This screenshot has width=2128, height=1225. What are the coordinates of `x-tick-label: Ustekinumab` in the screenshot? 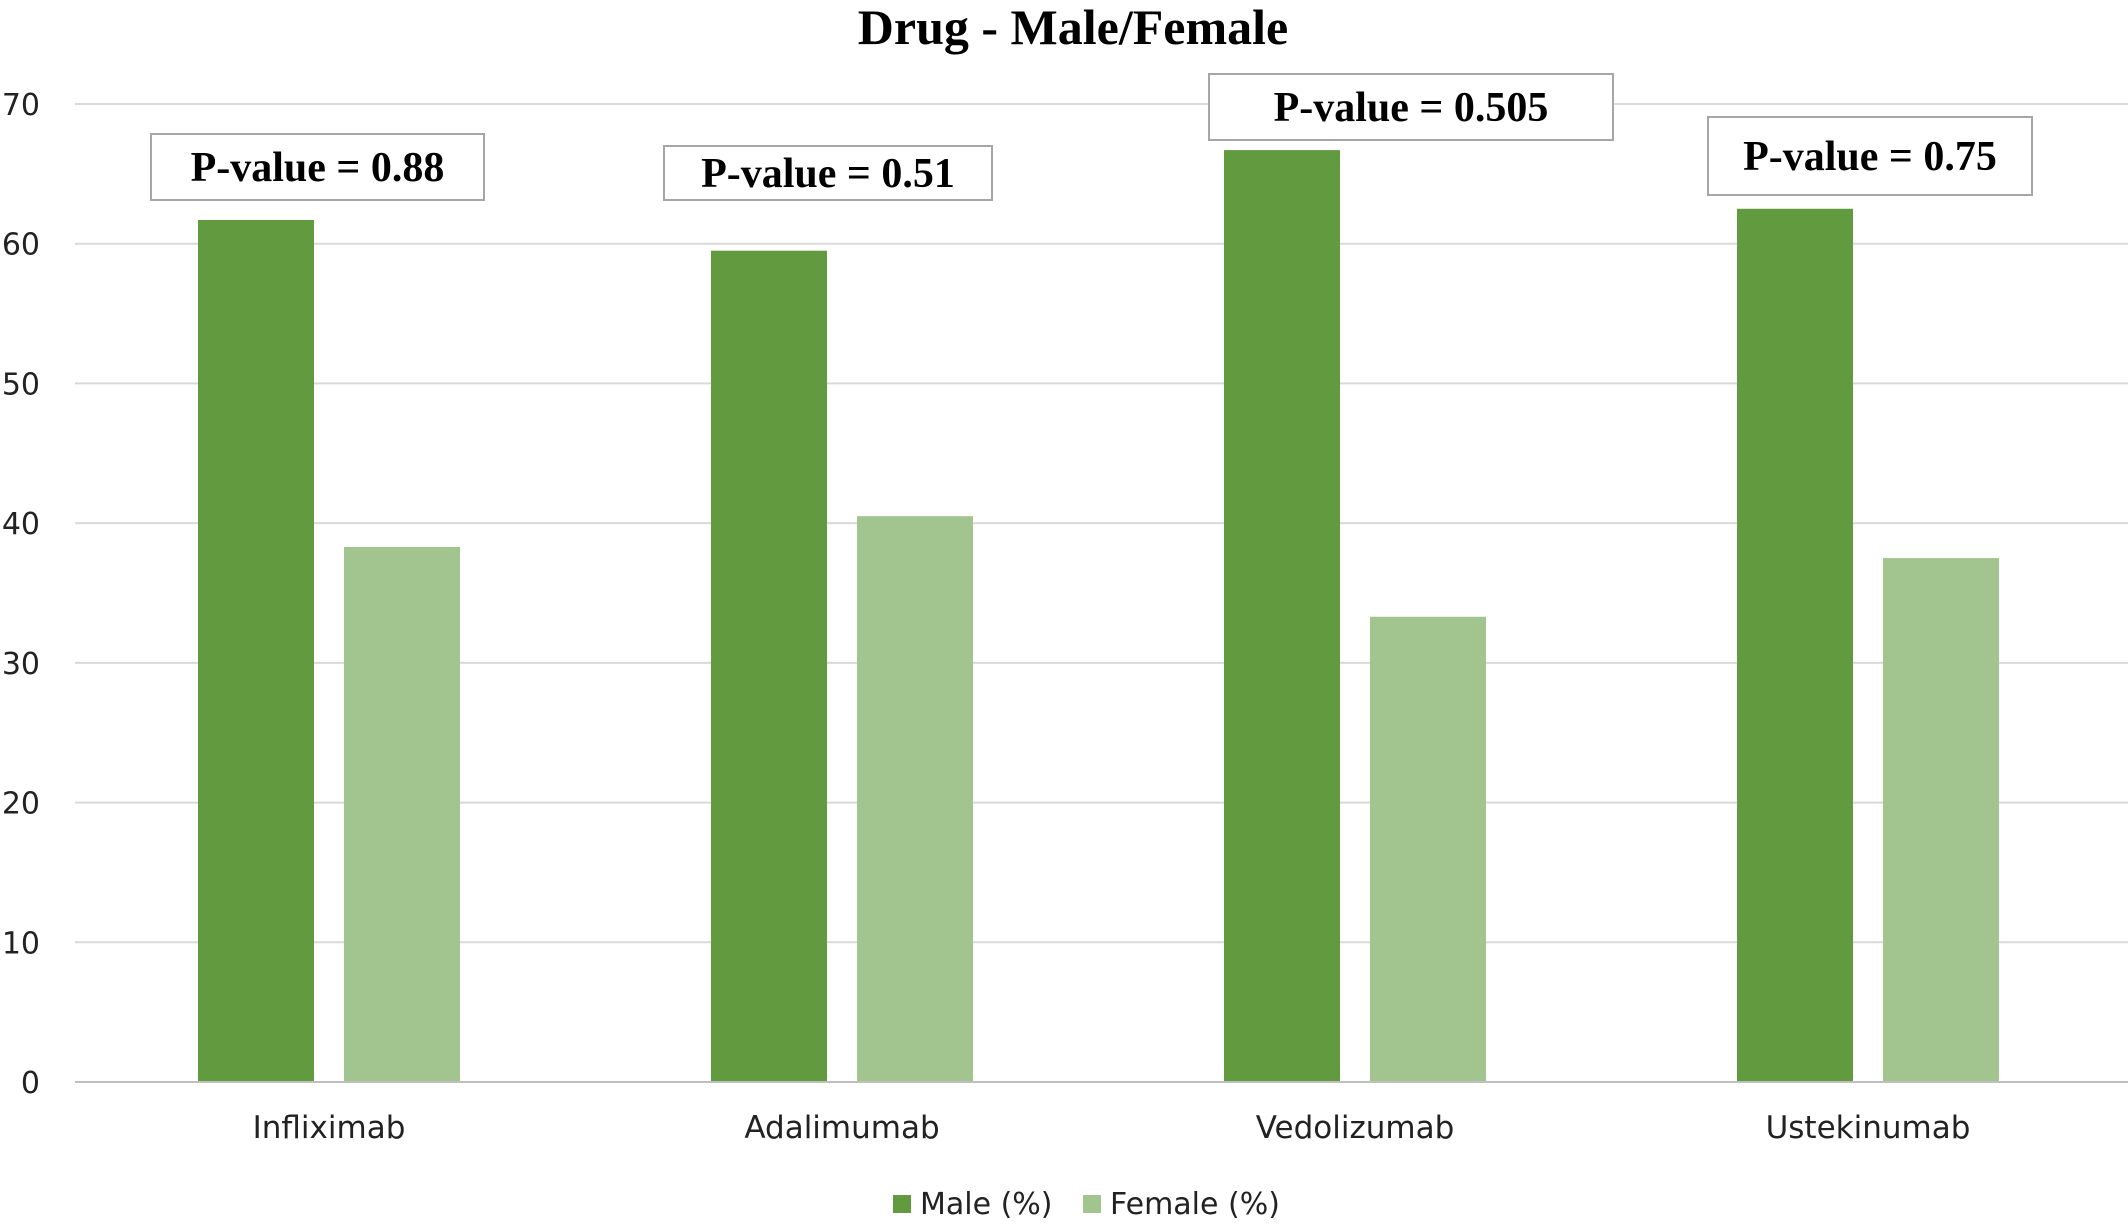 It's located at (1868, 1128).